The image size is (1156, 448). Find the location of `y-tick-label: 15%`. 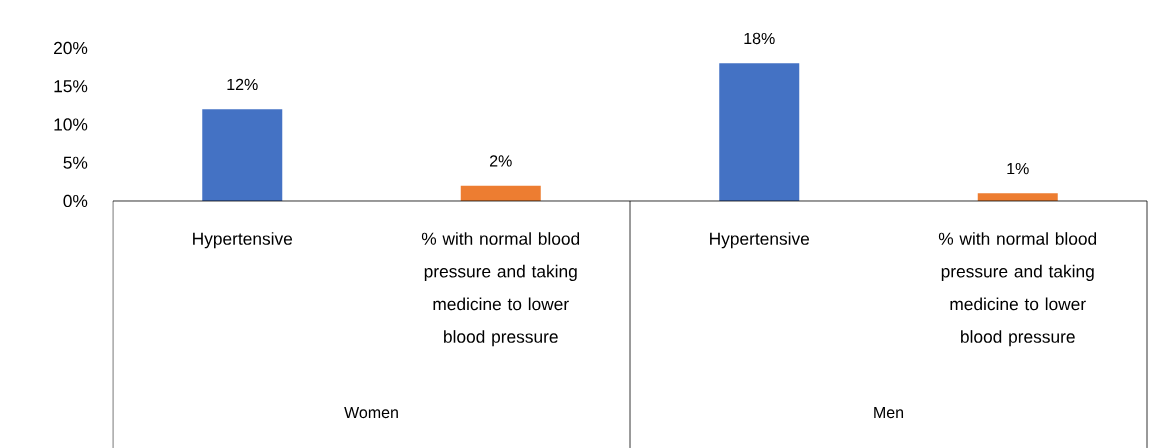

y-tick-label: 15% is located at coordinates (71, 86).